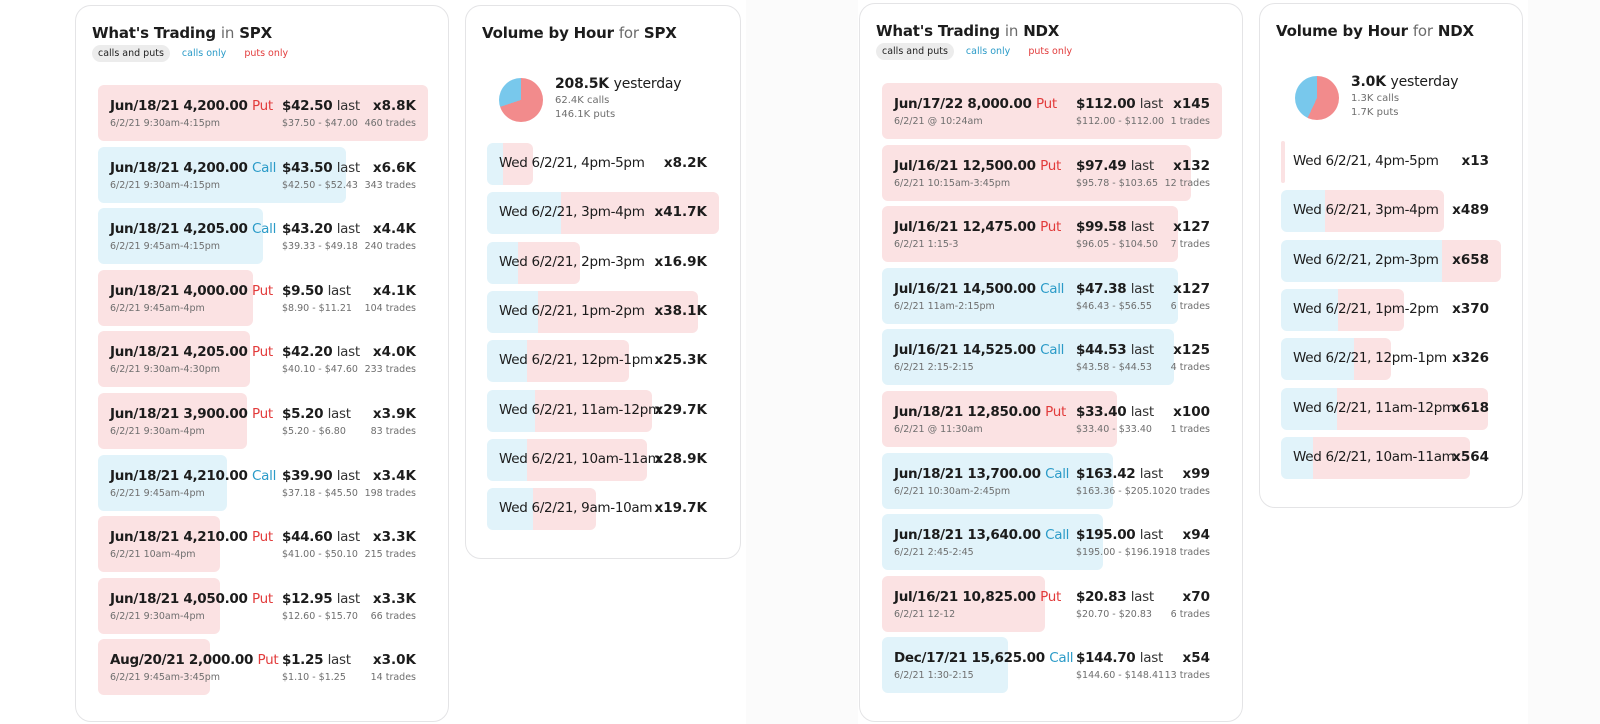 The width and height of the screenshot is (1600, 724). I want to click on price-value: $12.95, so click(307, 598).